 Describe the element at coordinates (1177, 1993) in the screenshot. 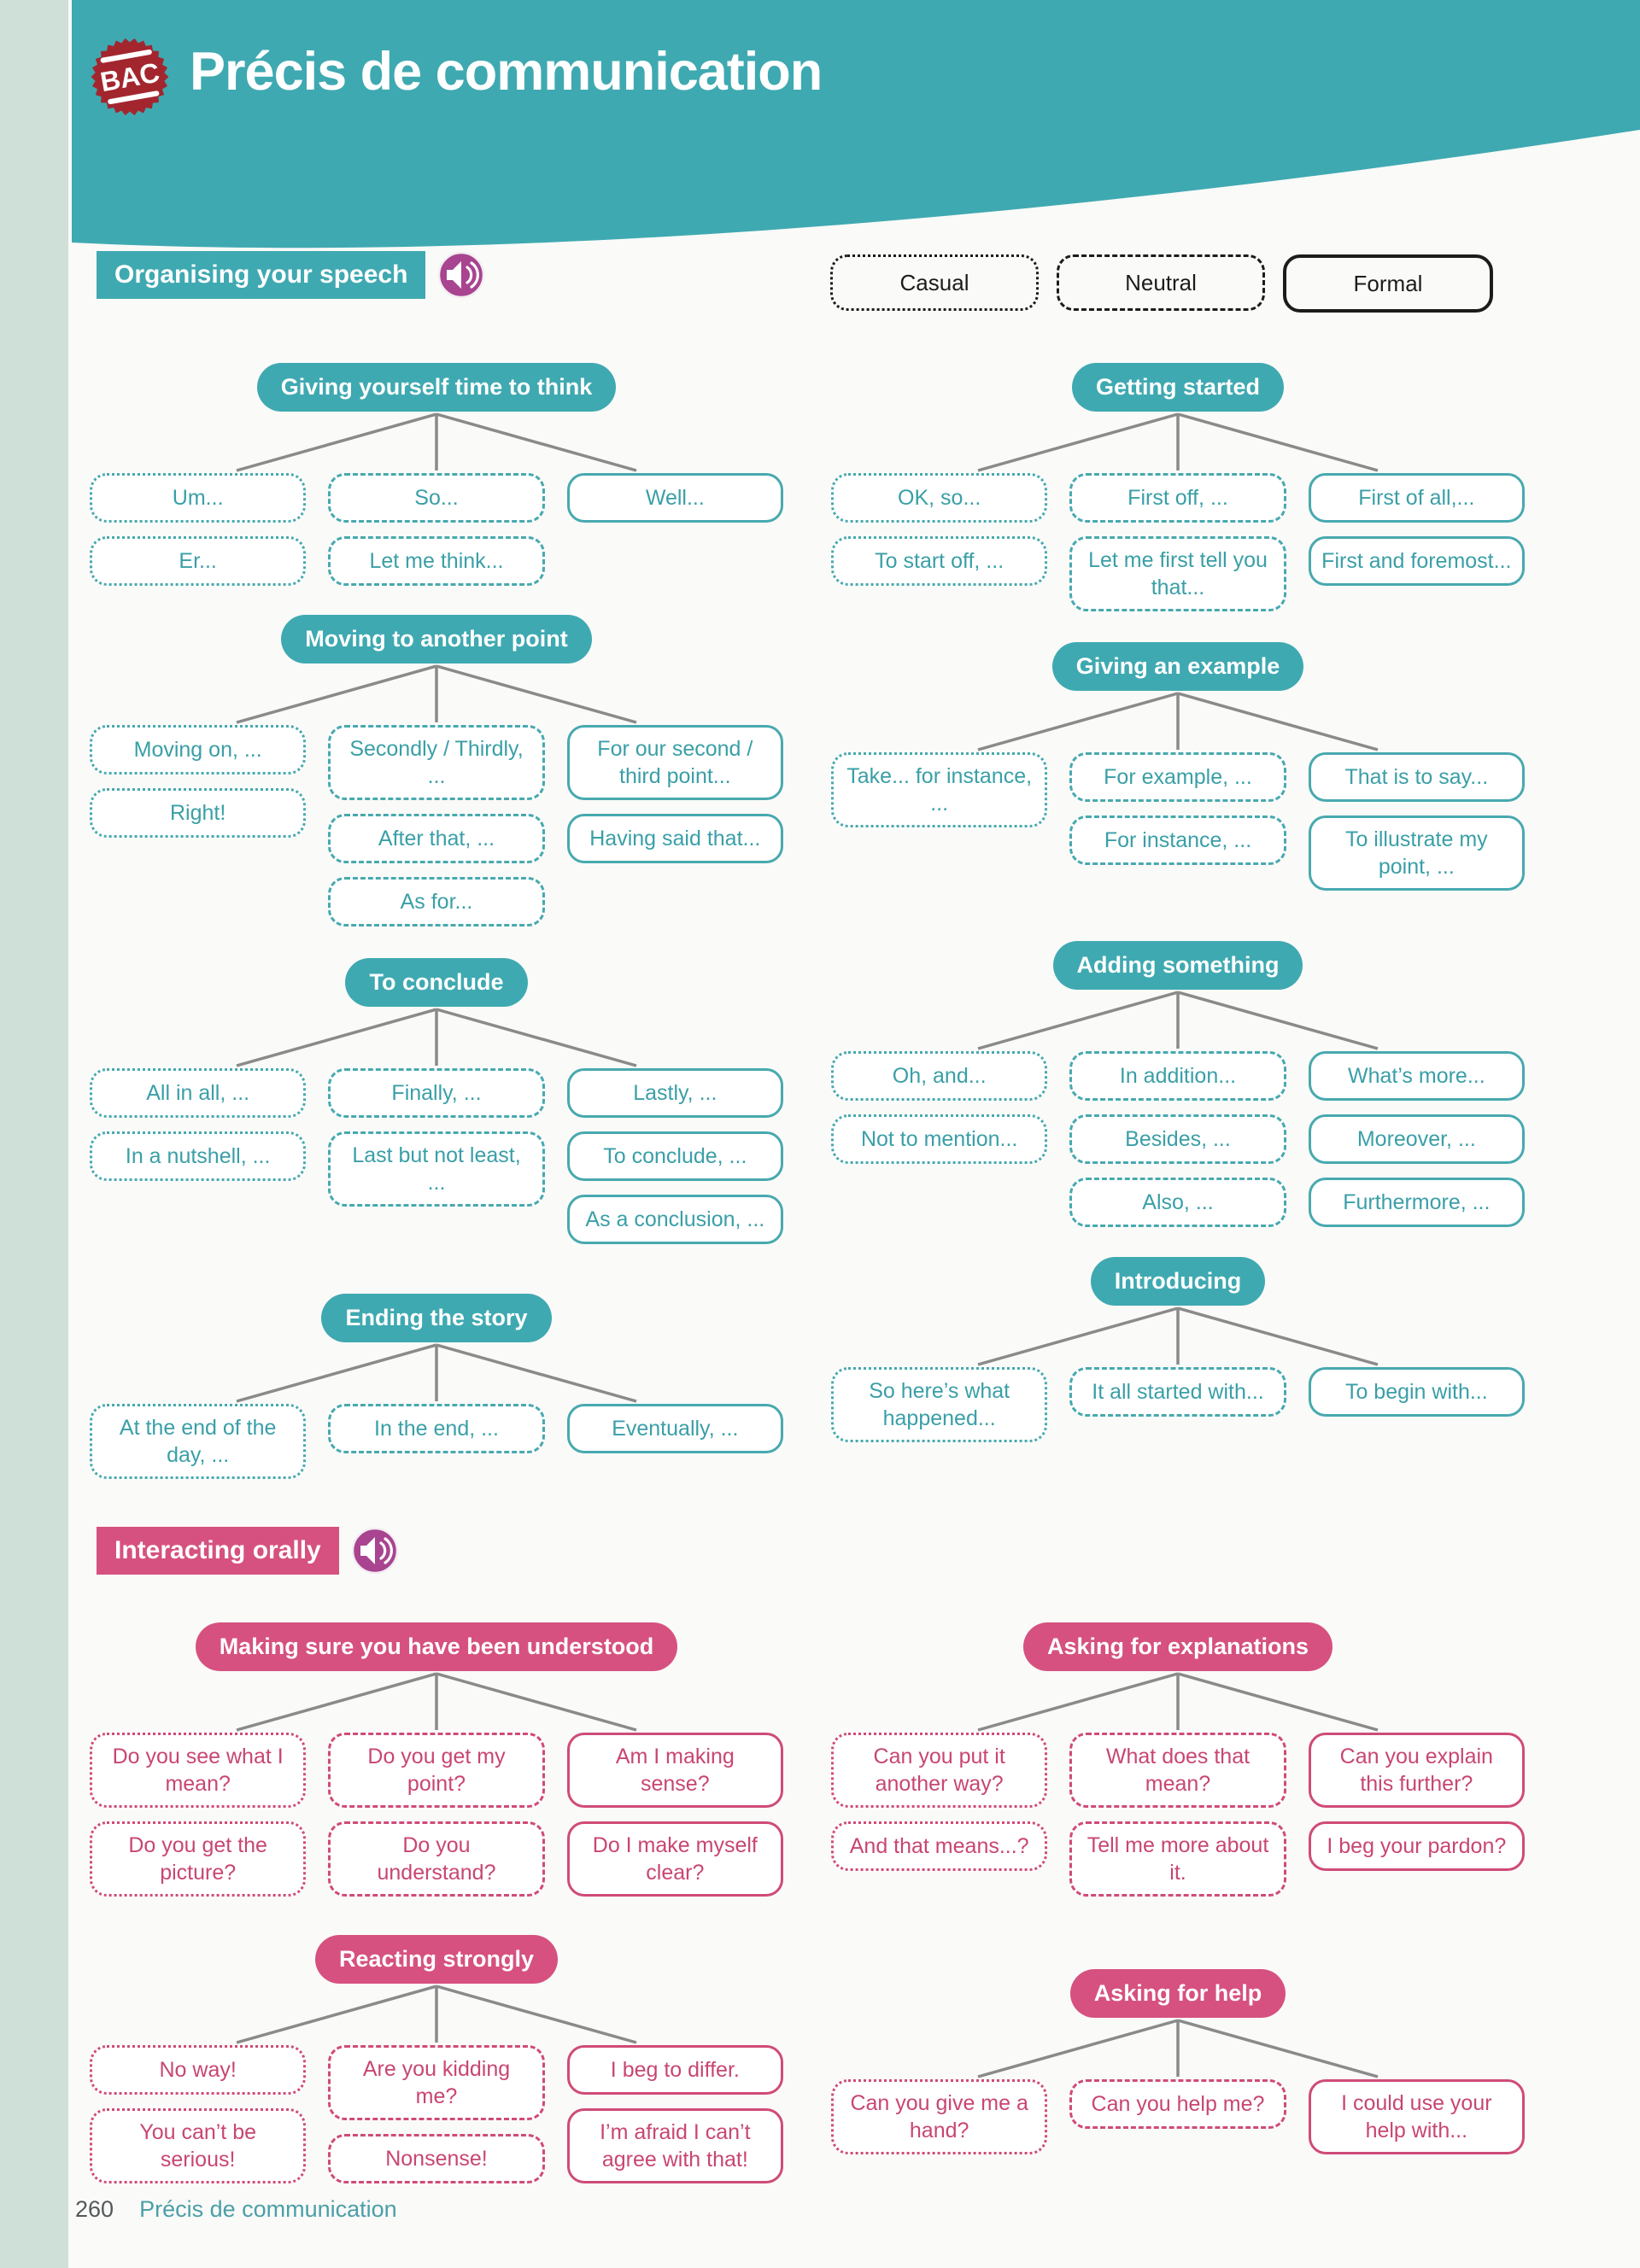

I see `category-pill: Asking for help` at that location.